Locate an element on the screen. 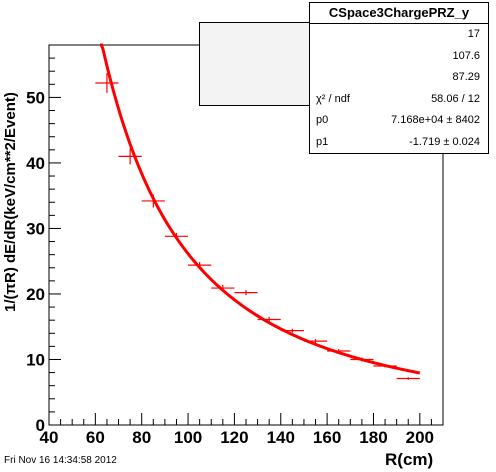  x-tick-label: 100 is located at coordinates (188, 437).